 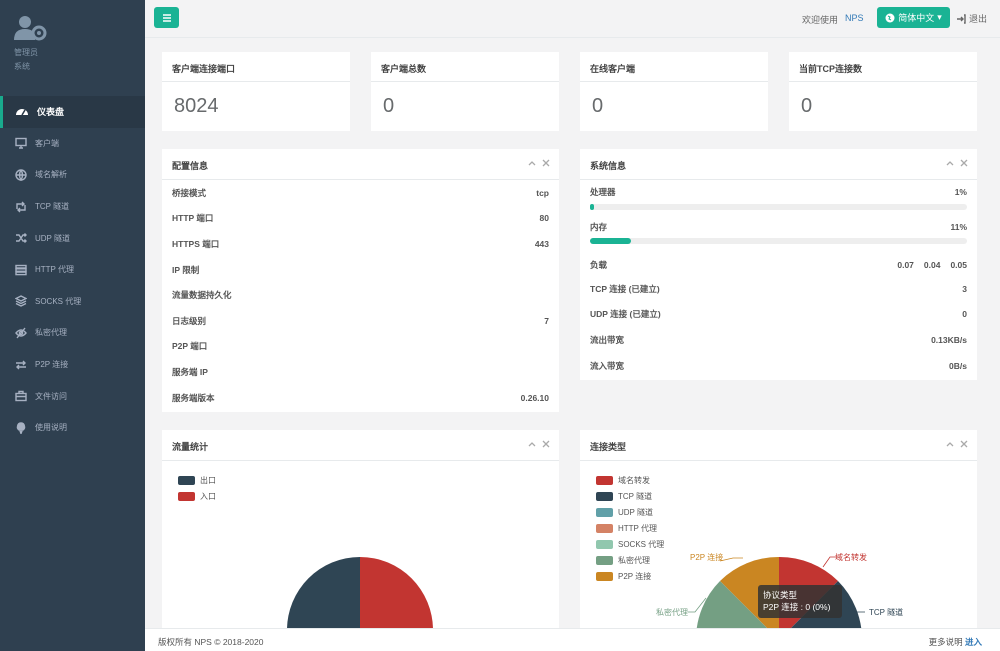 I want to click on language-dropdown-button: 简体中文 ▾, so click(x=913, y=17).